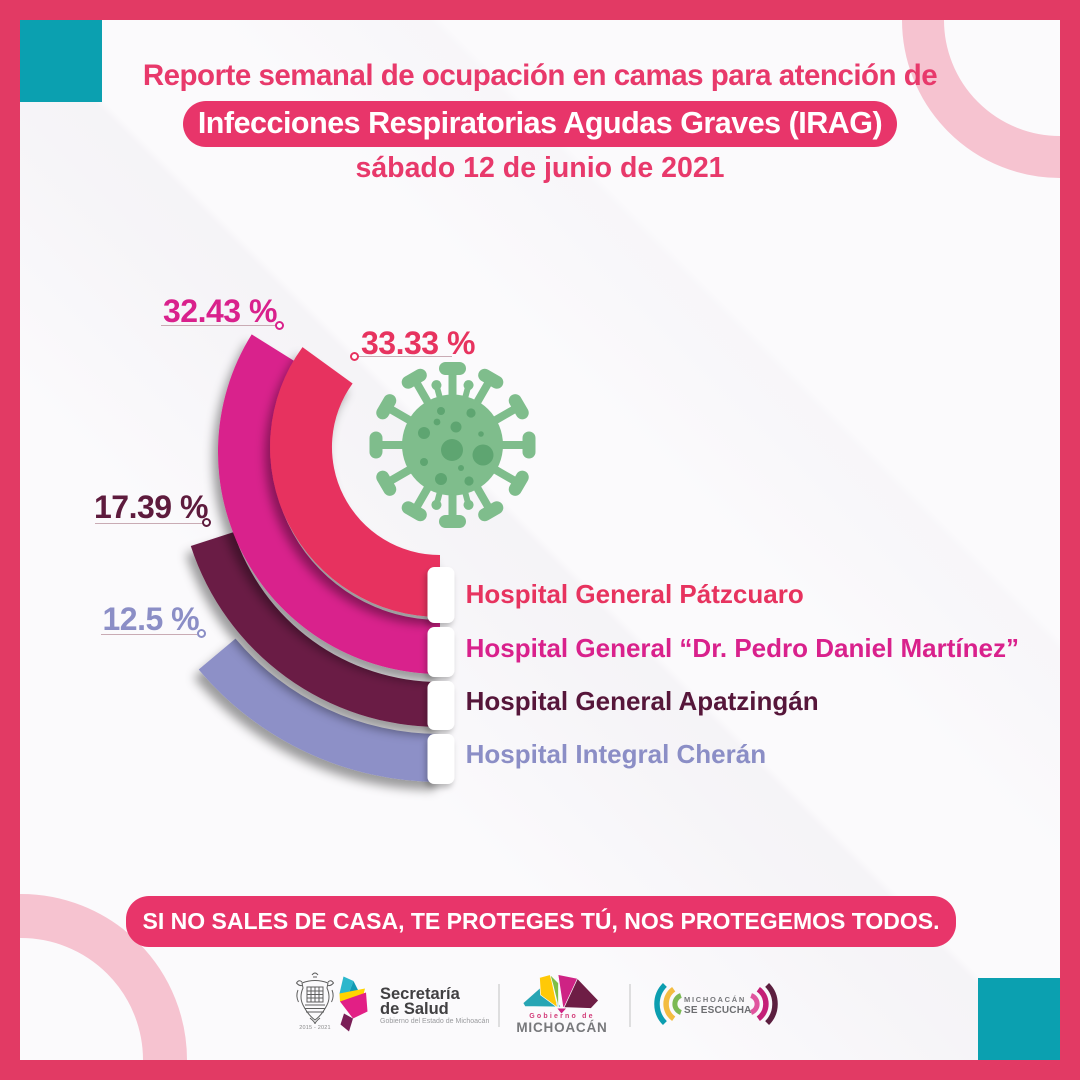 This screenshot has height=1080, width=1080. I want to click on svg-text: Secretaría, so click(420, 994).